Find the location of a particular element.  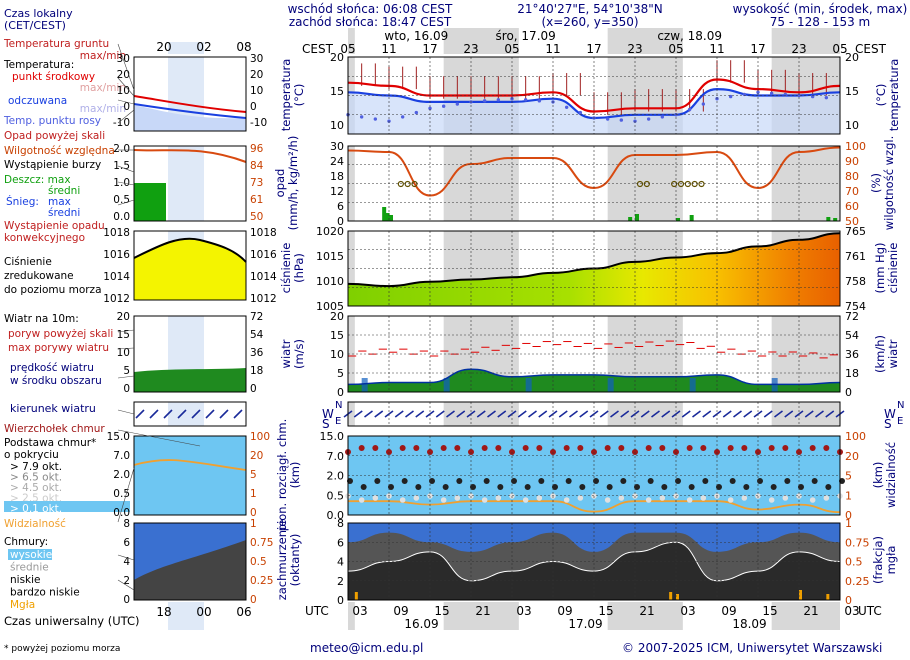

sunrise-text: wschód słońca: 06:08 CEST is located at coordinates (370, 9).